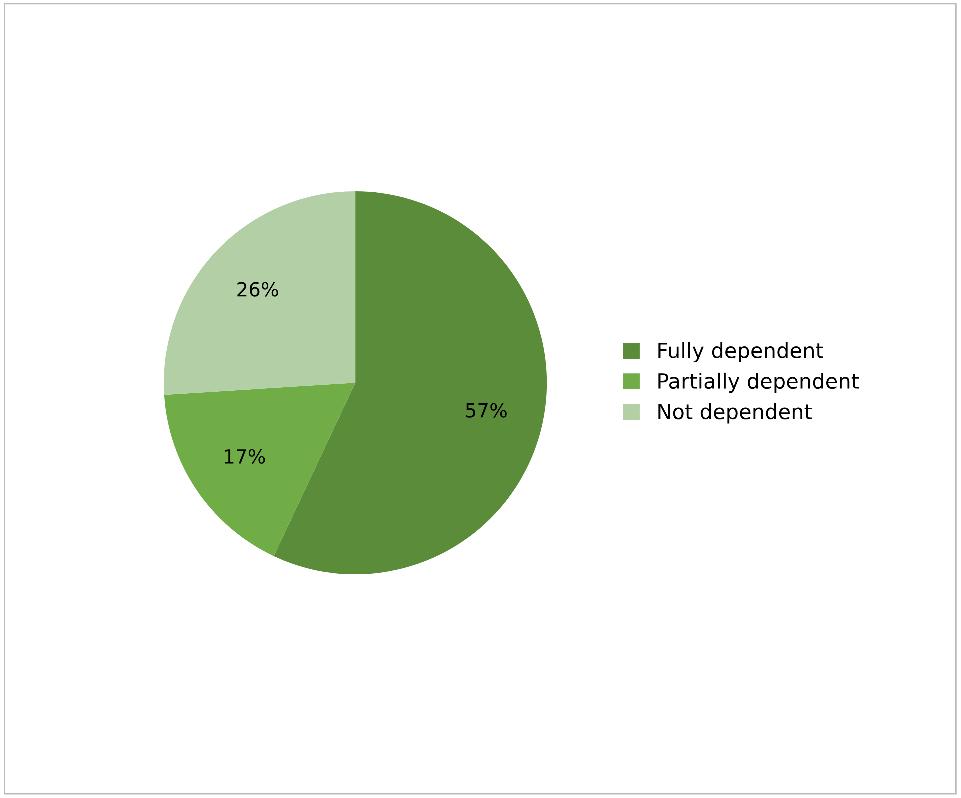 Image resolution: width=961 pixels, height=798 pixels. Describe the element at coordinates (759, 383) in the screenshot. I see `legend-label: Partially dependent` at that location.